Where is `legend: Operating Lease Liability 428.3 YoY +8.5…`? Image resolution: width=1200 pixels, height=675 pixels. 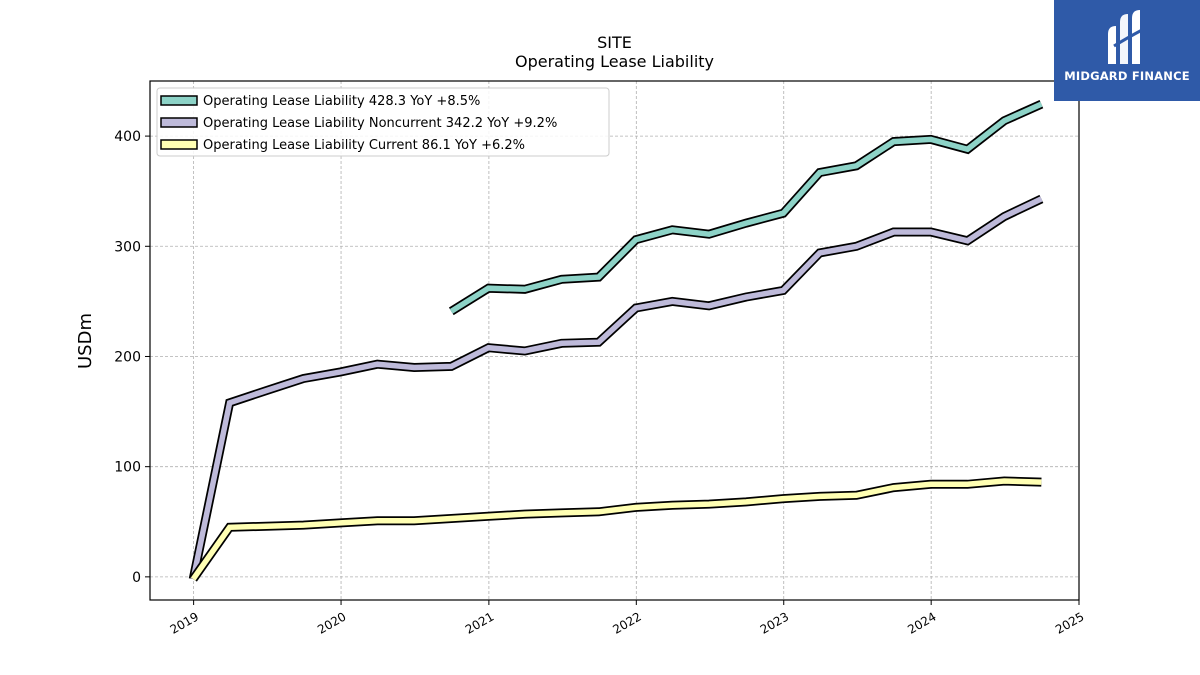
legend: Operating Lease Liability 428.3 YoY +8.5… is located at coordinates (383, 122).